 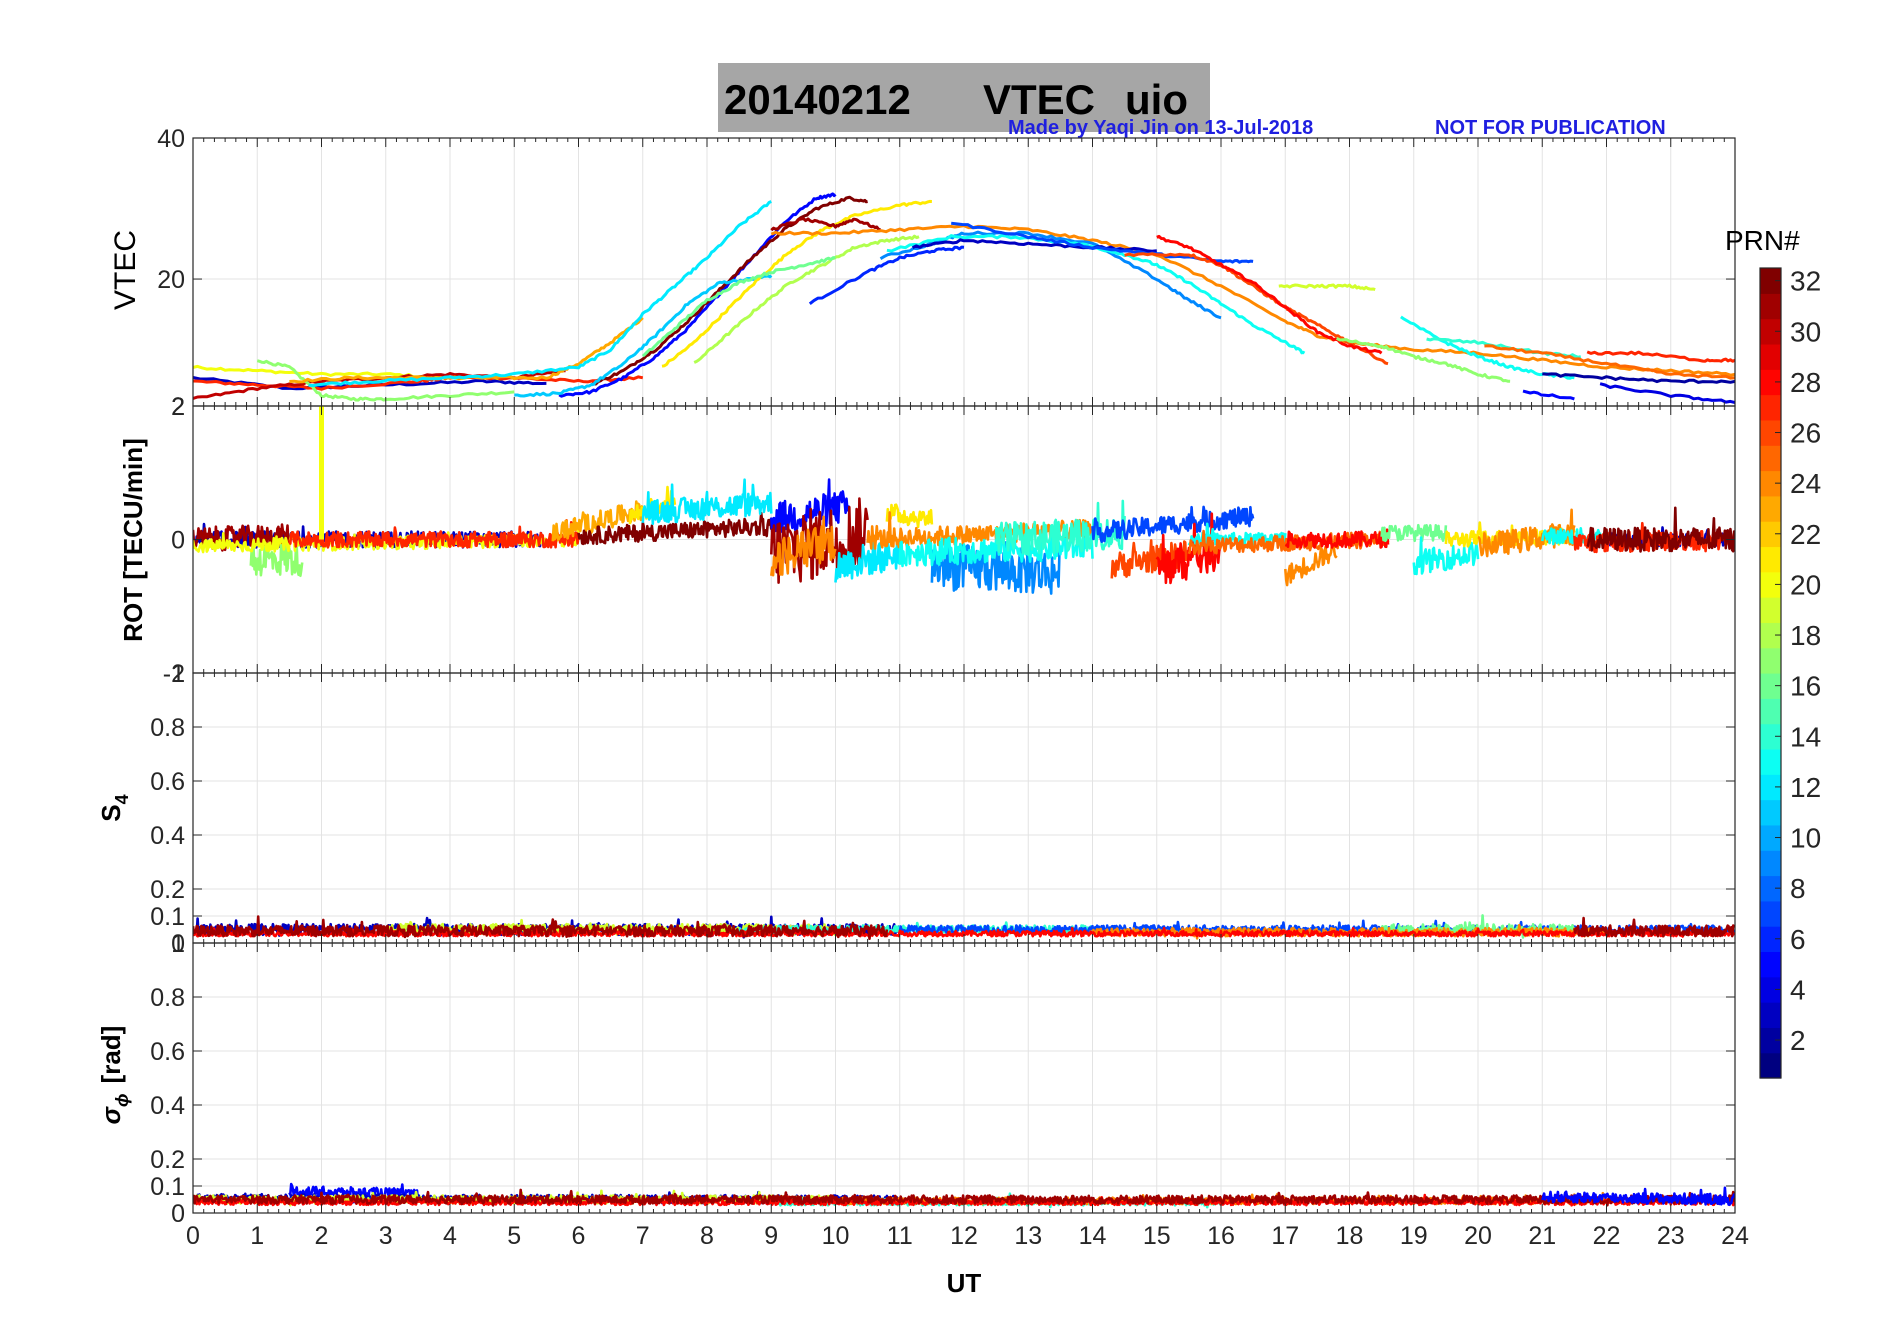 What do you see at coordinates (1221, 1236) in the screenshot?
I see `x-tick-label: 16` at bounding box center [1221, 1236].